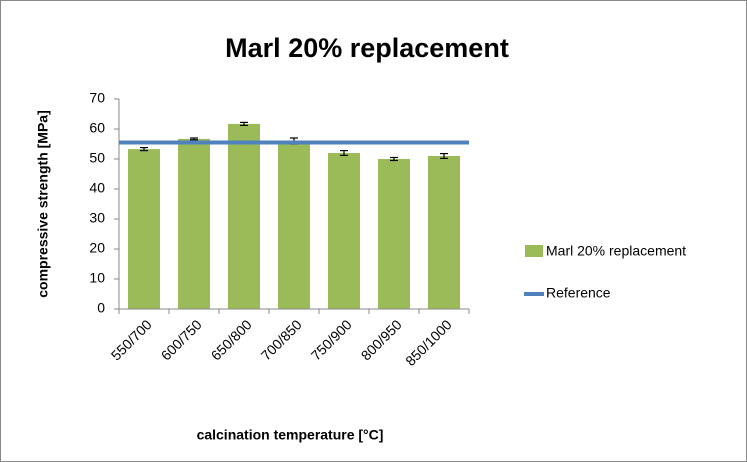 This screenshot has width=747, height=462. I want to click on y-tick-label: 70, so click(97, 98).